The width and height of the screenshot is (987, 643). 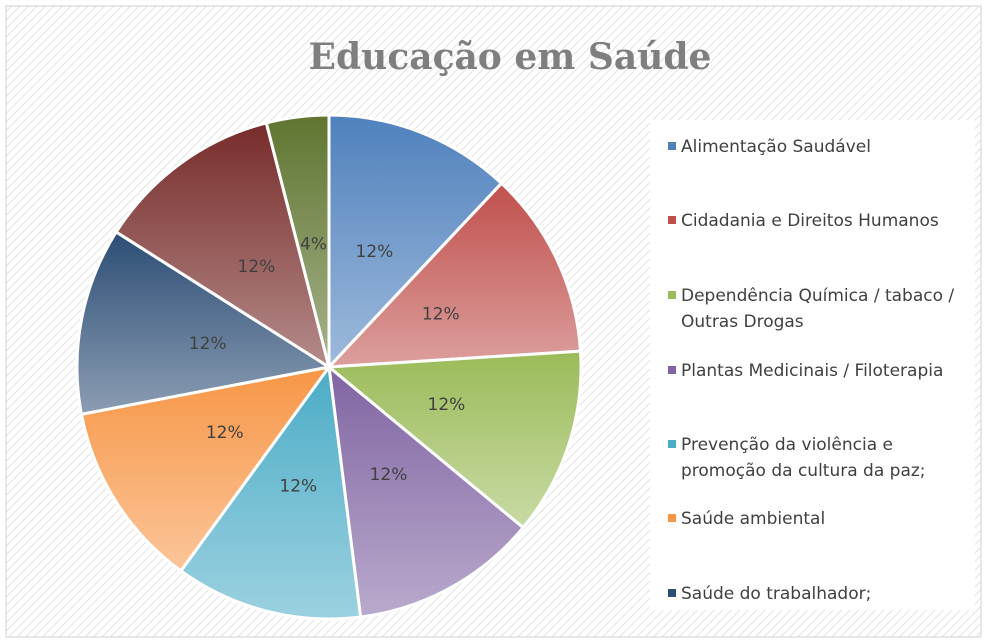 I want to click on legend-label: Saúde ambiental, so click(x=753, y=519).